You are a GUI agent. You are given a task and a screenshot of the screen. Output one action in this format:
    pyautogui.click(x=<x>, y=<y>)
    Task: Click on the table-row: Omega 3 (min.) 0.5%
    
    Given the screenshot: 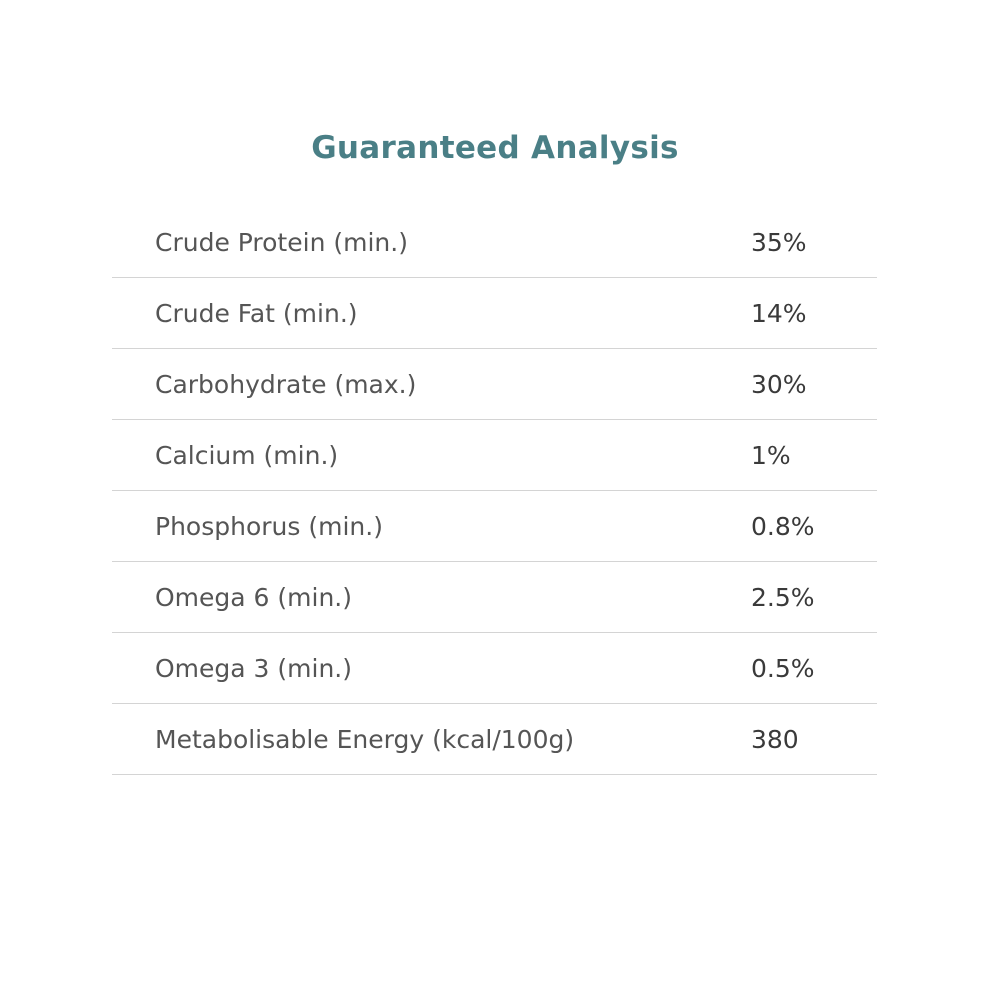 What is the action you would take?
    pyautogui.click(x=494, y=668)
    